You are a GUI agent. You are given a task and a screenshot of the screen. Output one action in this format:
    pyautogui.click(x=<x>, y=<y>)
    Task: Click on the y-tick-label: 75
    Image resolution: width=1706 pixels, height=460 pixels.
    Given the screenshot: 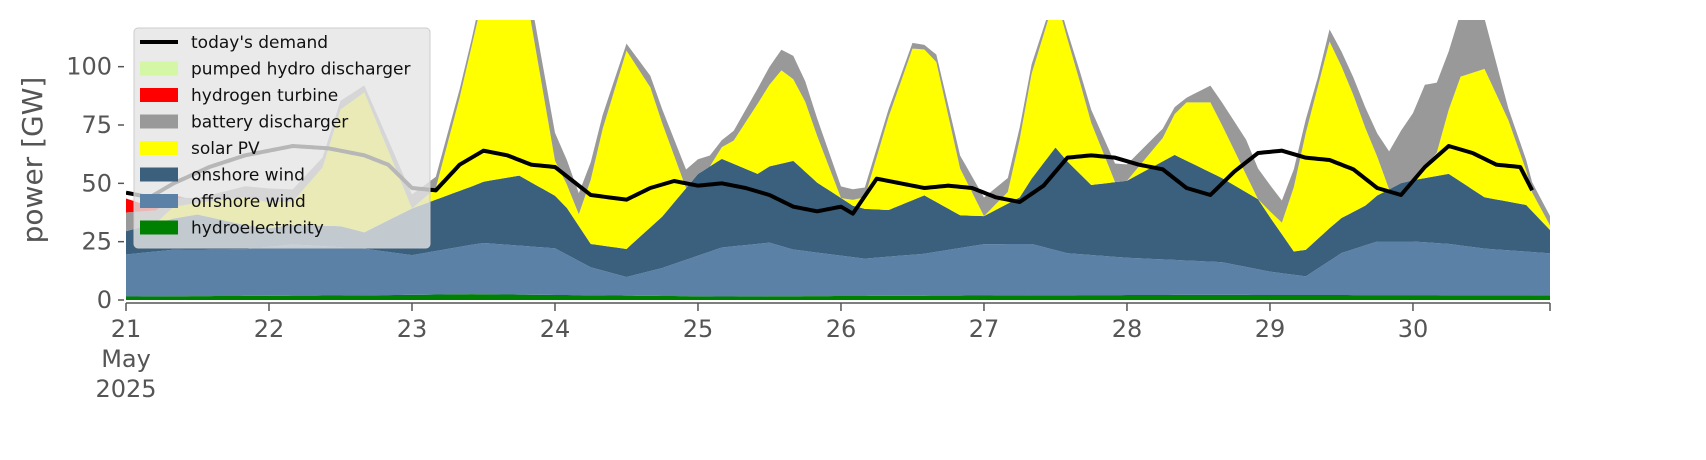 What is the action you would take?
    pyautogui.click(x=96, y=125)
    